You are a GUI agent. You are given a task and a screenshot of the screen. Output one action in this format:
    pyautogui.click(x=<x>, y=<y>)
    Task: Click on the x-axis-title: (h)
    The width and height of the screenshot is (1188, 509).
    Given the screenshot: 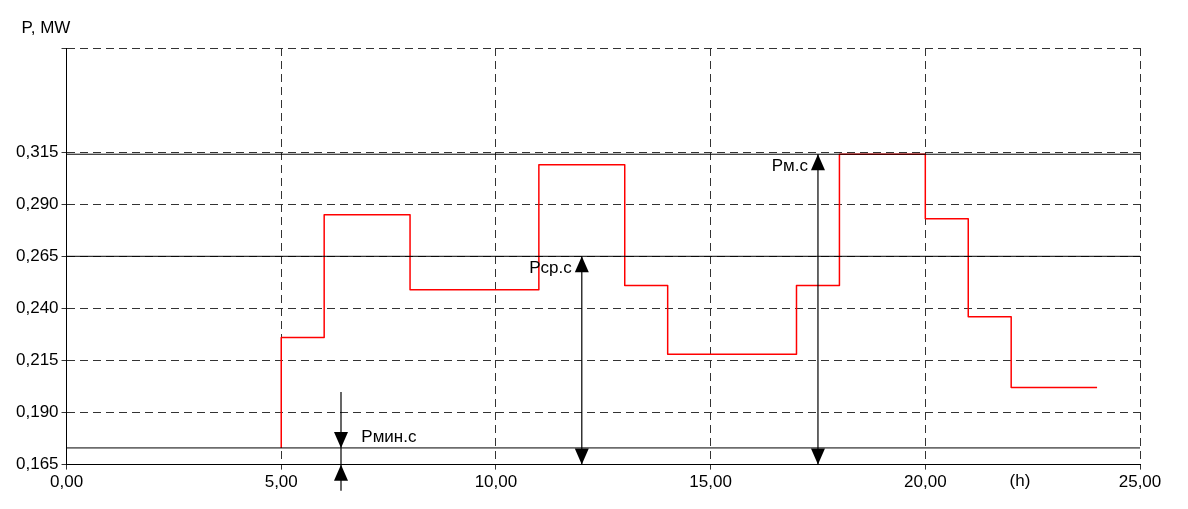 What is the action you would take?
    pyautogui.click(x=1020, y=480)
    